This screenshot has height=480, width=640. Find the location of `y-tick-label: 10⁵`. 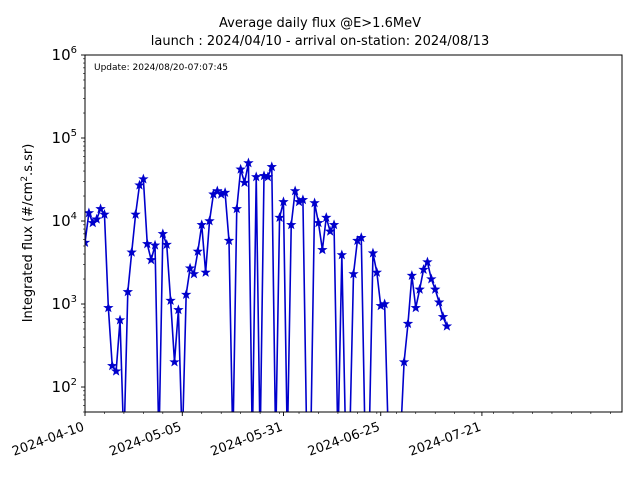

y-tick-label: 10⁵ is located at coordinates (64, 137).